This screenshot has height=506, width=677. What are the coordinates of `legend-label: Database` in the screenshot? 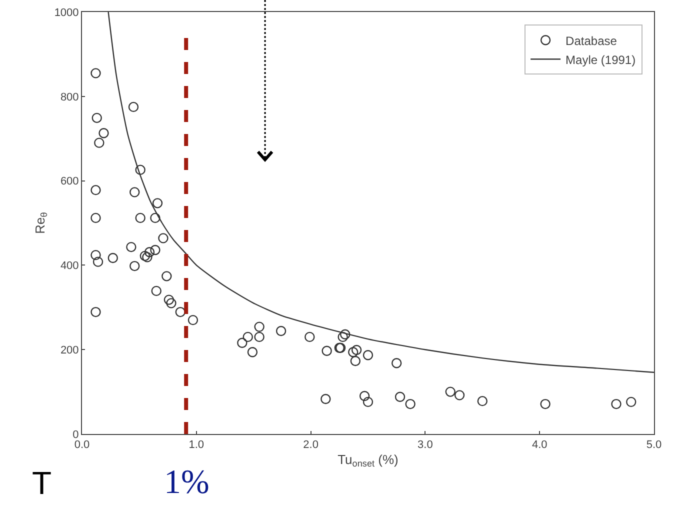 It's located at (592, 41).